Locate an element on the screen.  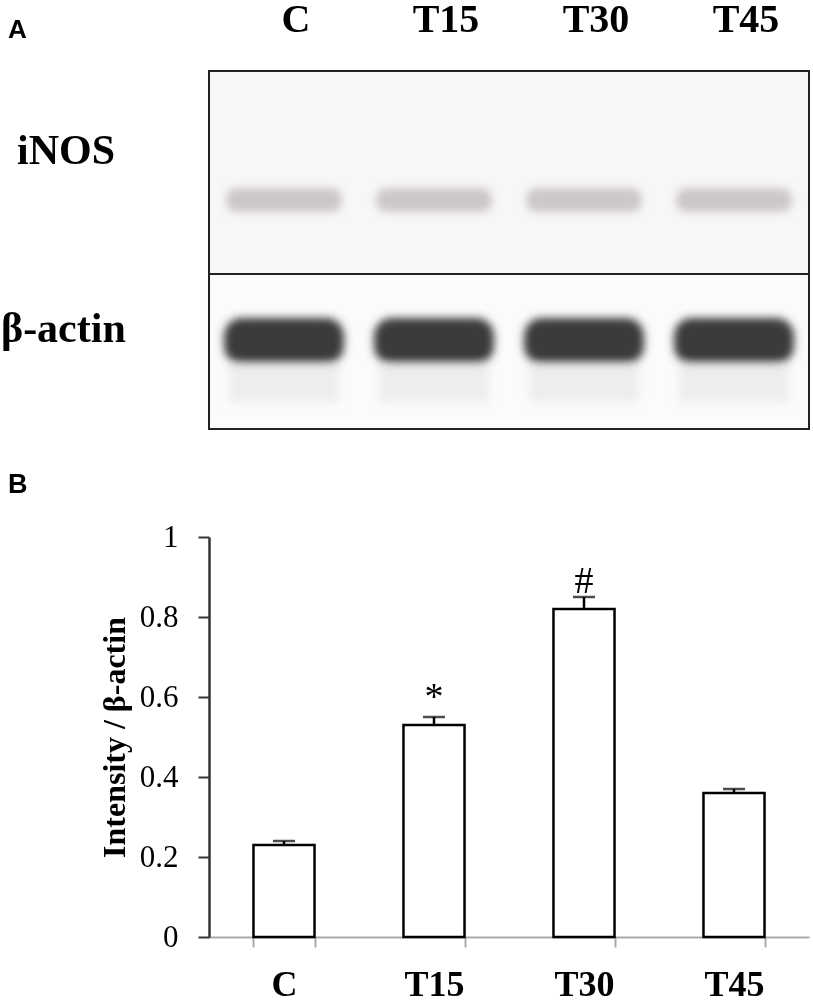
chart-title: B is located at coordinates (18, 484).